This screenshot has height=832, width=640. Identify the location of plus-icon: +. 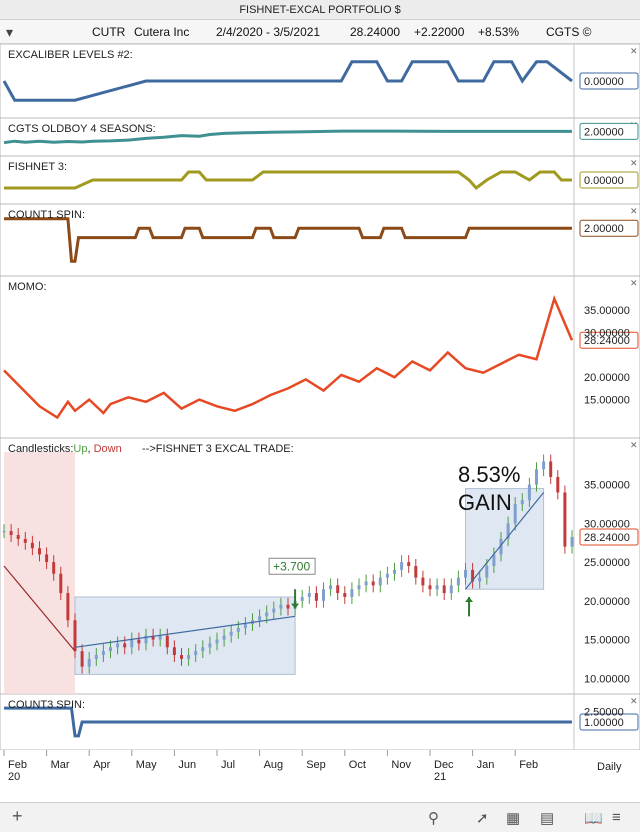
(17, 816).